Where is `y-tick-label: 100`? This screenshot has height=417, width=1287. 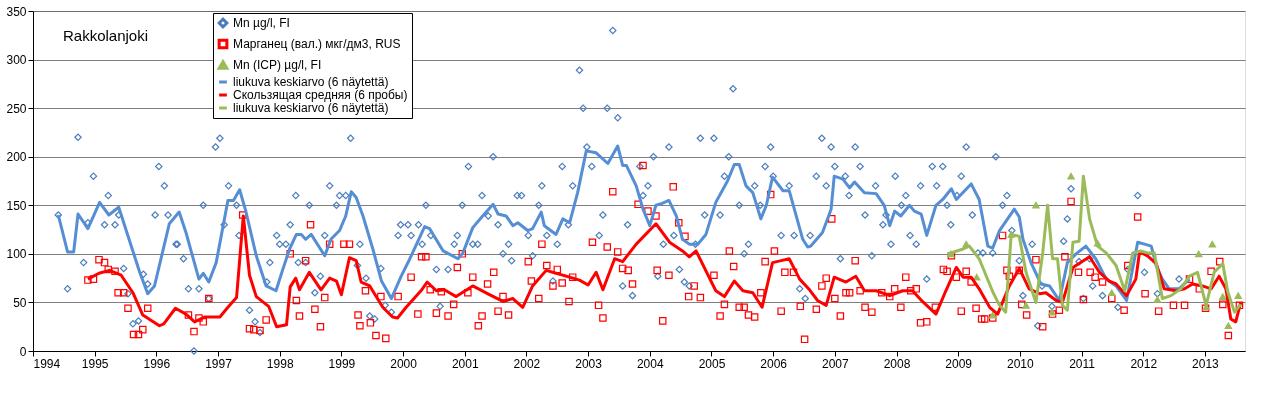 y-tick-label: 100 is located at coordinates (16, 254).